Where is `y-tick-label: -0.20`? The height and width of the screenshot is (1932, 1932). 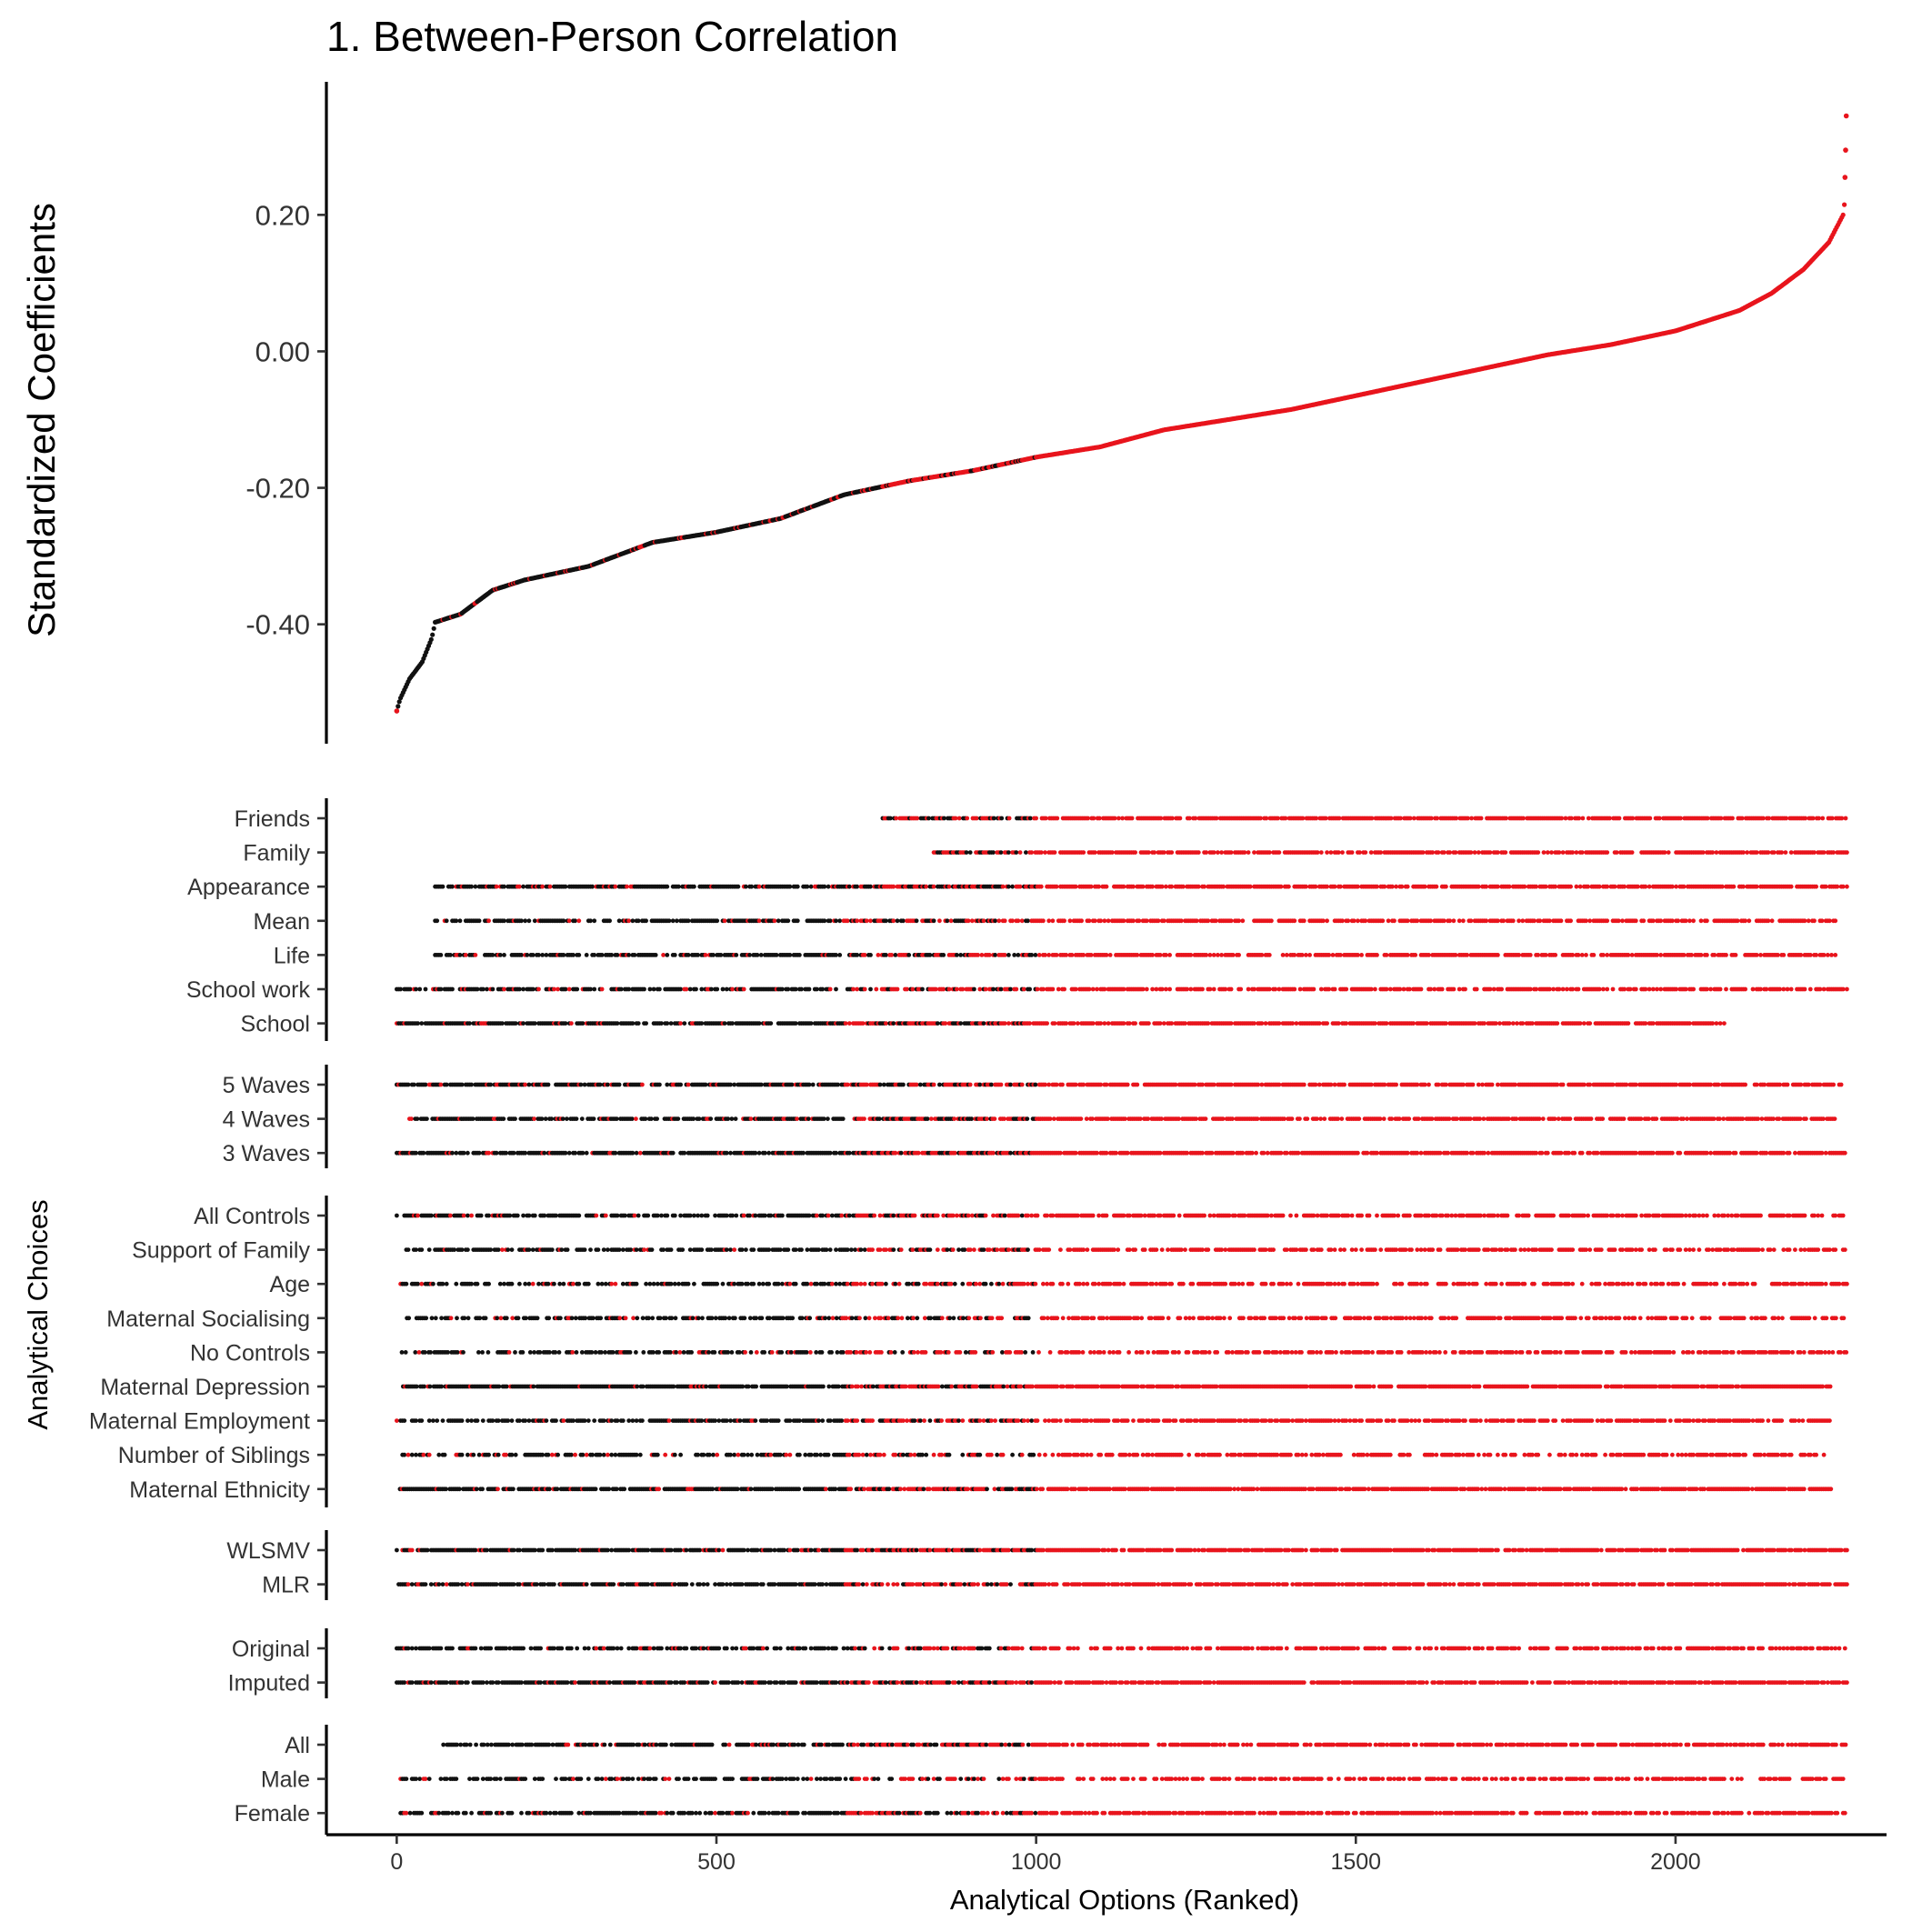
y-tick-label: -0.20 is located at coordinates (277, 489).